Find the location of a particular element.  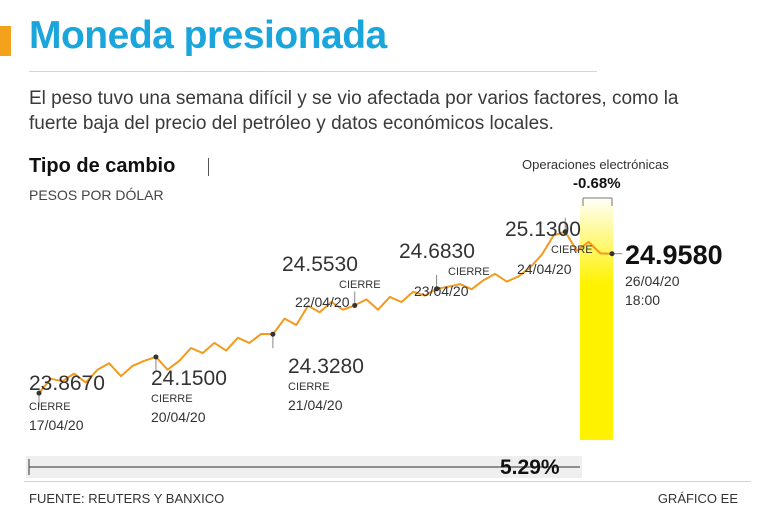

close-value-2: 24.1500 is located at coordinates (189, 378).